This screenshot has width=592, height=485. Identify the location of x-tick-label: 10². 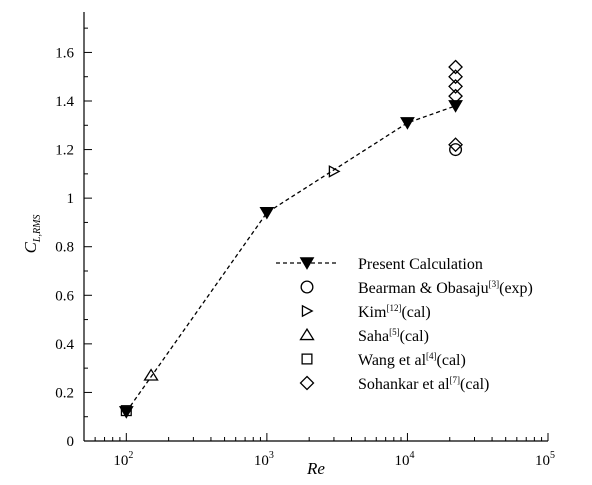
(123, 459).